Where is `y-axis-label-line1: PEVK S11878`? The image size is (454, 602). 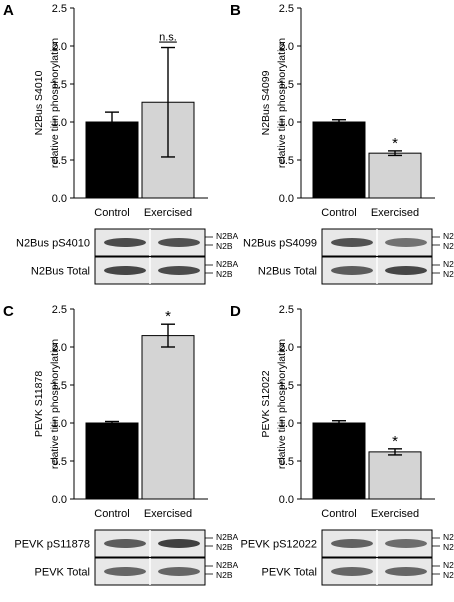 y-axis-label-line1: PEVK S11878 is located at coordinates (39, 404).